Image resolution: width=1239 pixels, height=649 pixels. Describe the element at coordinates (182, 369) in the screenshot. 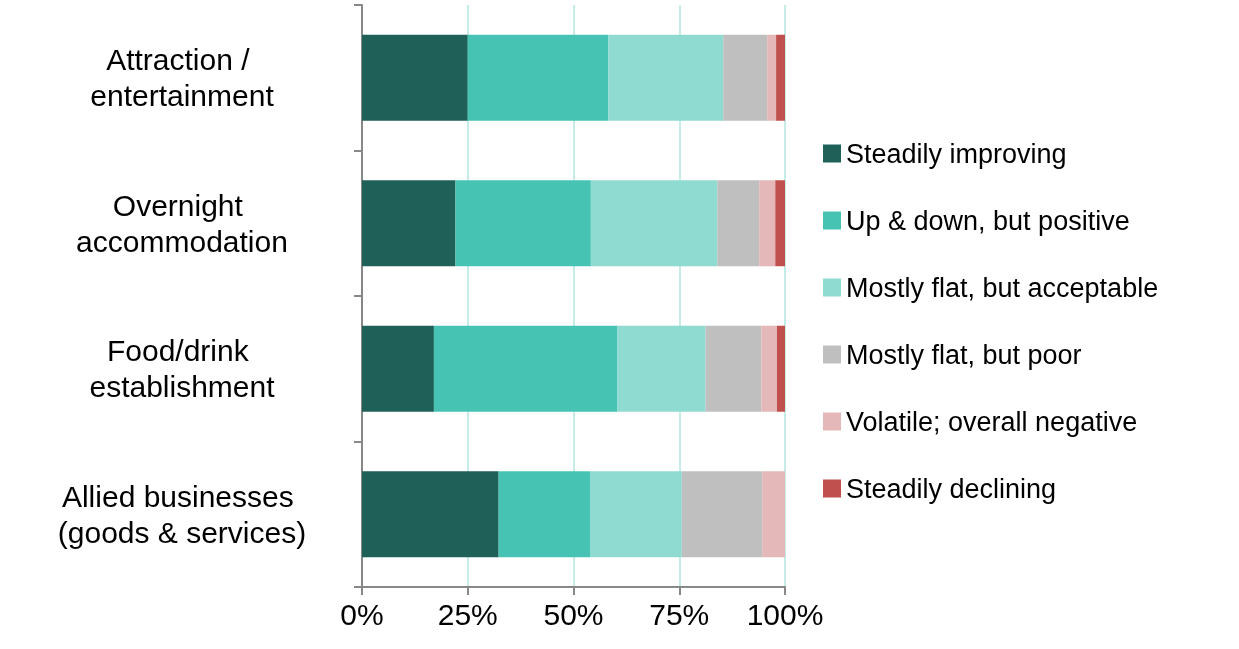

I see `y-tick-label: Food/drink establishment` at that location.